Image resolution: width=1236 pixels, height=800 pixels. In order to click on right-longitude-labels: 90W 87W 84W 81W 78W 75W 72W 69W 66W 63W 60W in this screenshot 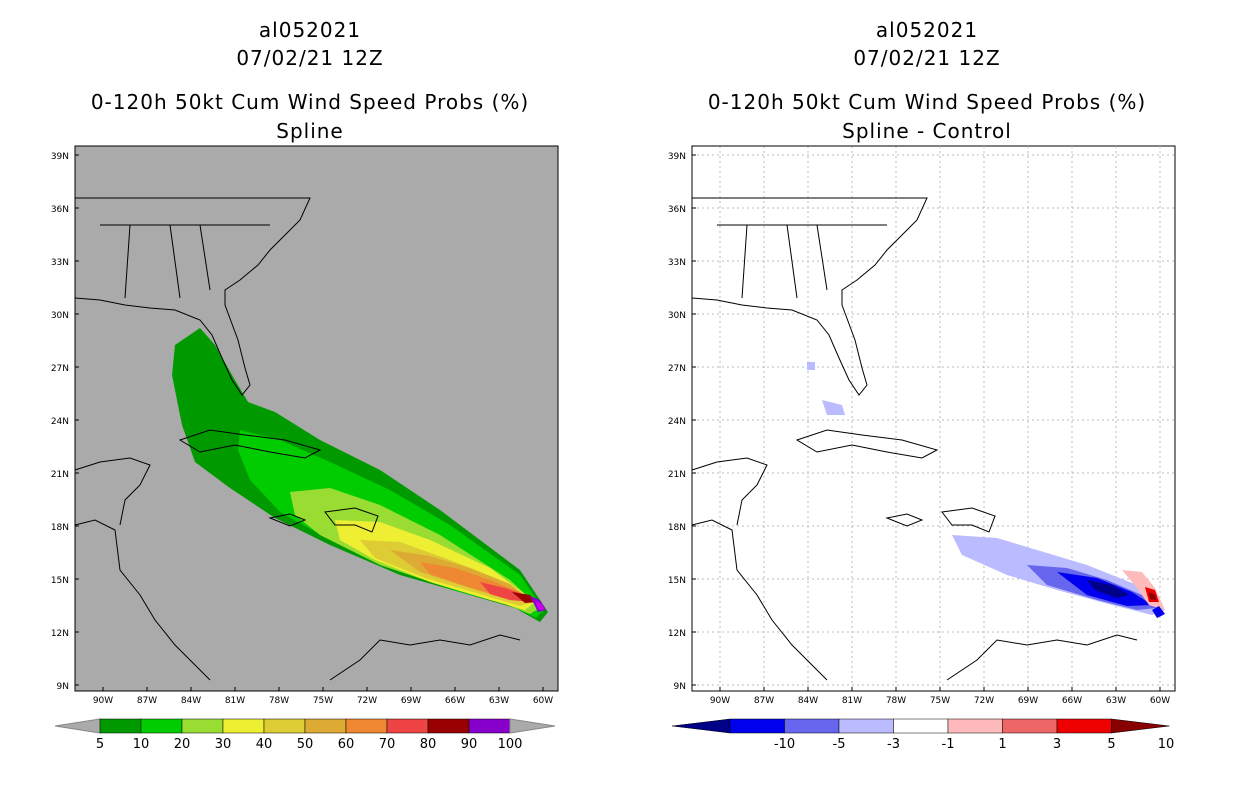, I will do `click(940, 696)`.